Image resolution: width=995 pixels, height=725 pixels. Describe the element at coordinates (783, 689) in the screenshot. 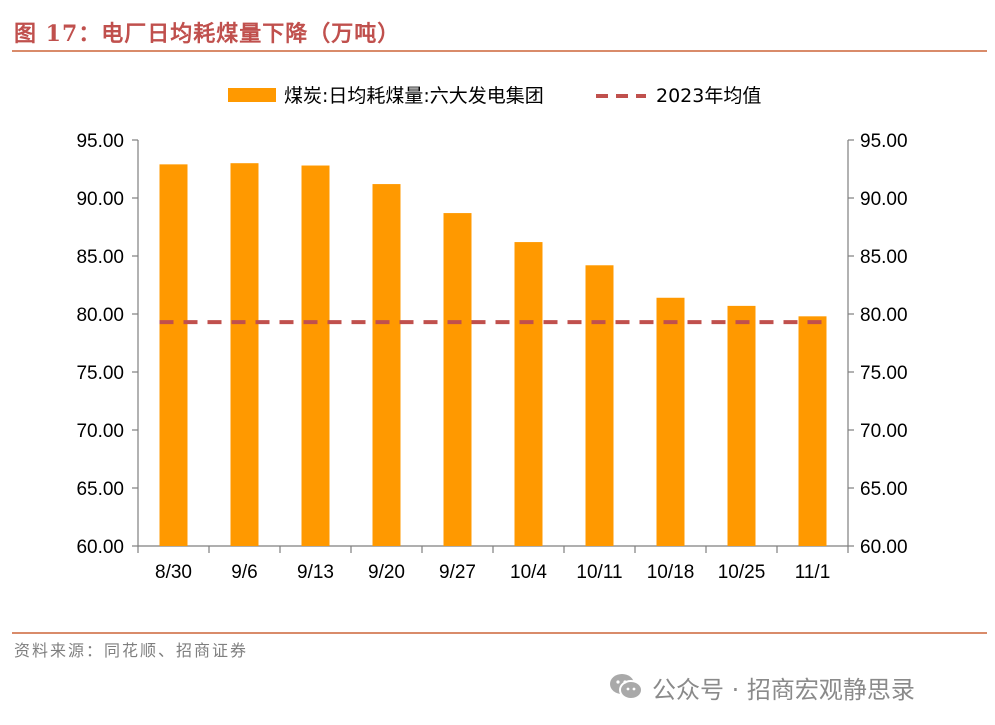

I see `watermark-text: 公众号 · 招商宏观静思录` at that location.